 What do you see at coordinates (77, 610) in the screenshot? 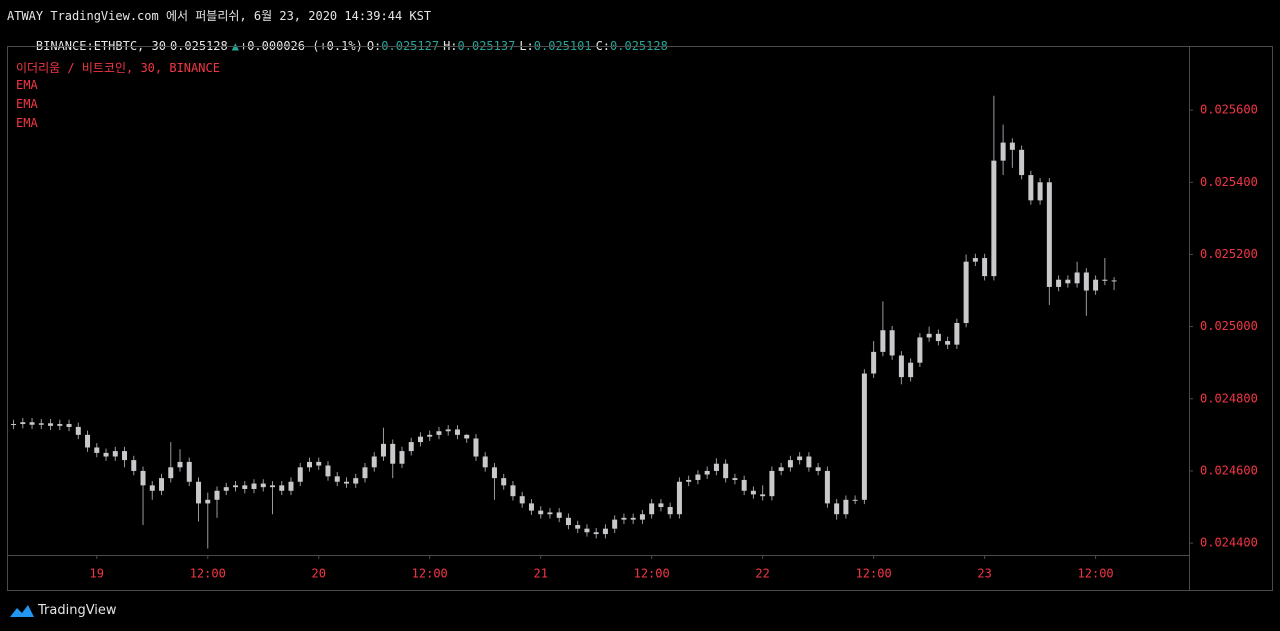
I see `brand: TradingView` at bounding box center [77, 610].